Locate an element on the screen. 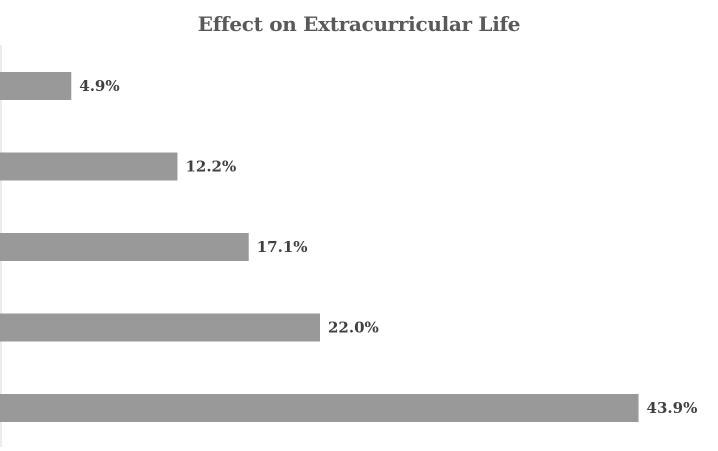  data-label-0: 4.9% is located at coordinates (99, 86).